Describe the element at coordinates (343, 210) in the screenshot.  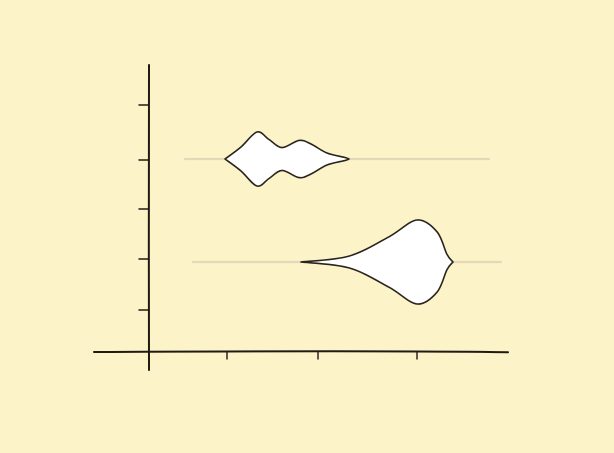
I see `baselines` at that location.